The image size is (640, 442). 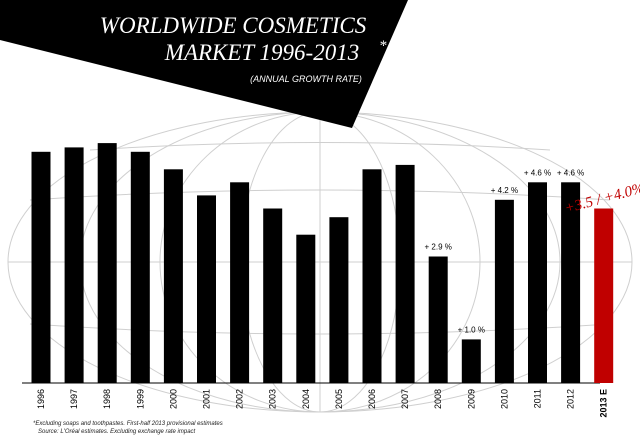 What do you see at coordinates (604, 295) in the screenshot?
I see `bar-2013-e` at bounding box center [604, 295].